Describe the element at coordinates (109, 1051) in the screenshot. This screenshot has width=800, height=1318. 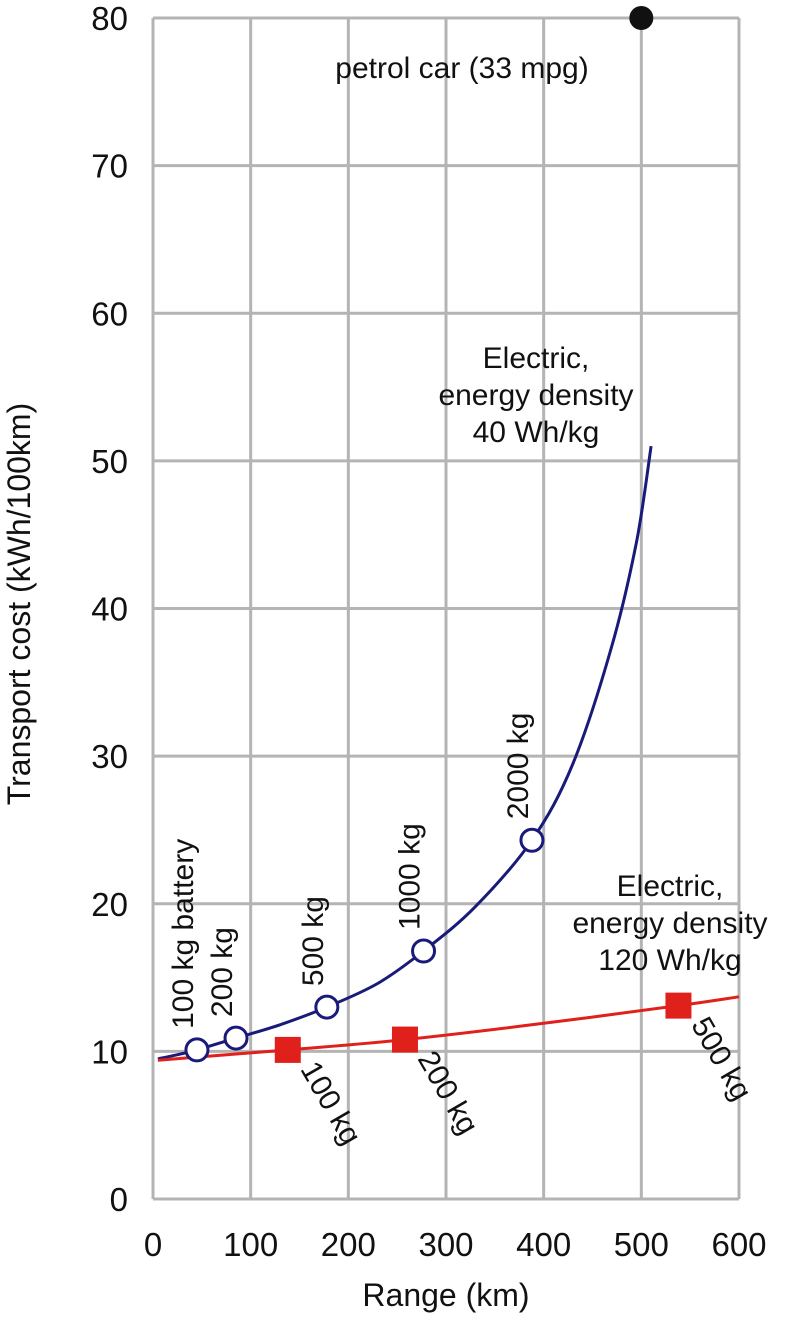
I see `y-tick-label-1: 10` at that location.